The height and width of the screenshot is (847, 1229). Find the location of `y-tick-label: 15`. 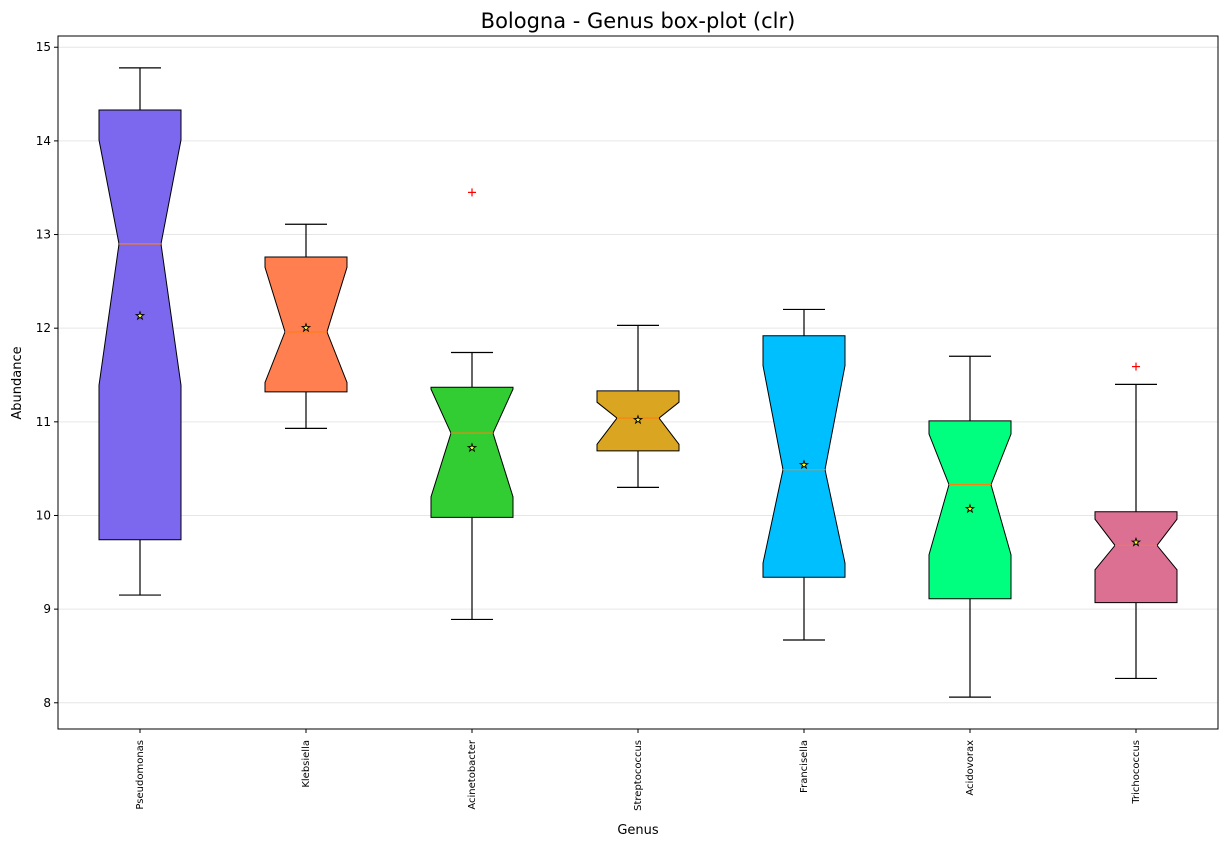

y-tick-label: 15 is located at coordinates (43, 47).